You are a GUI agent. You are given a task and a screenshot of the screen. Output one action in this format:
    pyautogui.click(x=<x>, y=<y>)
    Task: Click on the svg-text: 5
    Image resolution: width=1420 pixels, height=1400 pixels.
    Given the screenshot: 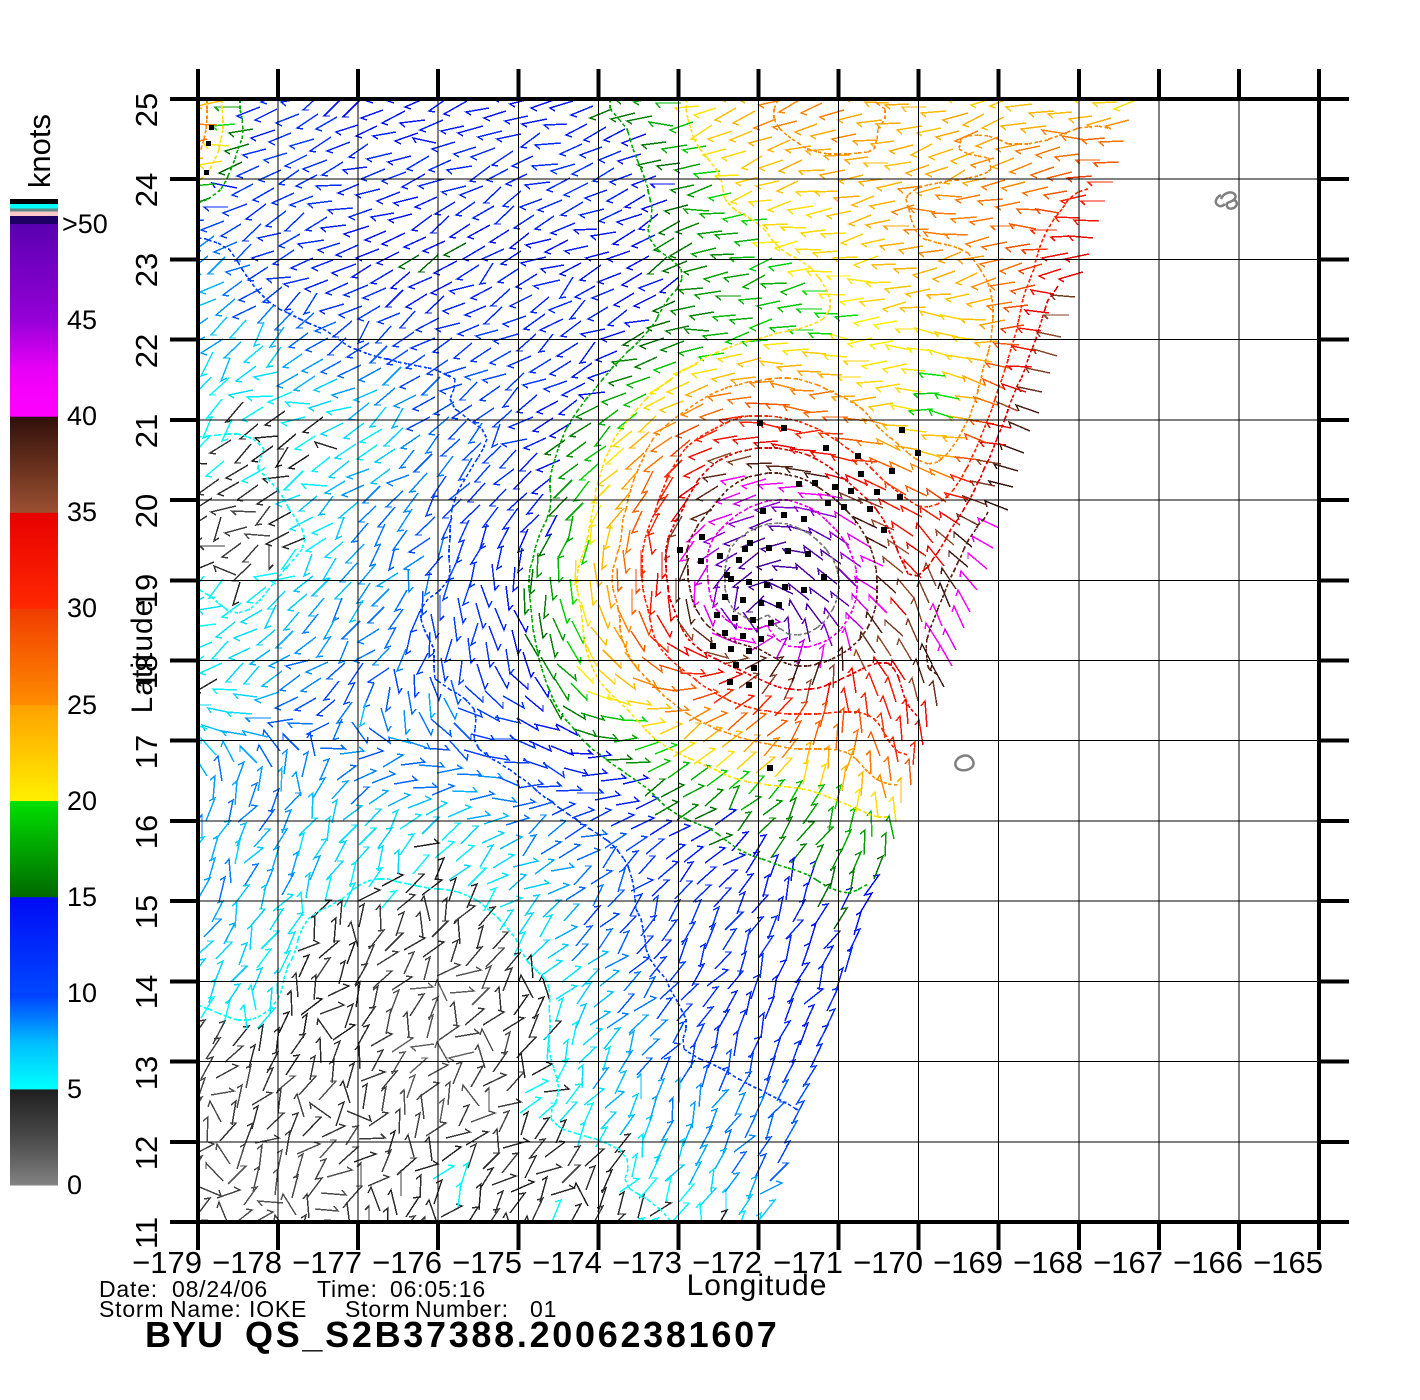 What is the action you would take?
    pyautogui.click(x=74, y=1089)
    